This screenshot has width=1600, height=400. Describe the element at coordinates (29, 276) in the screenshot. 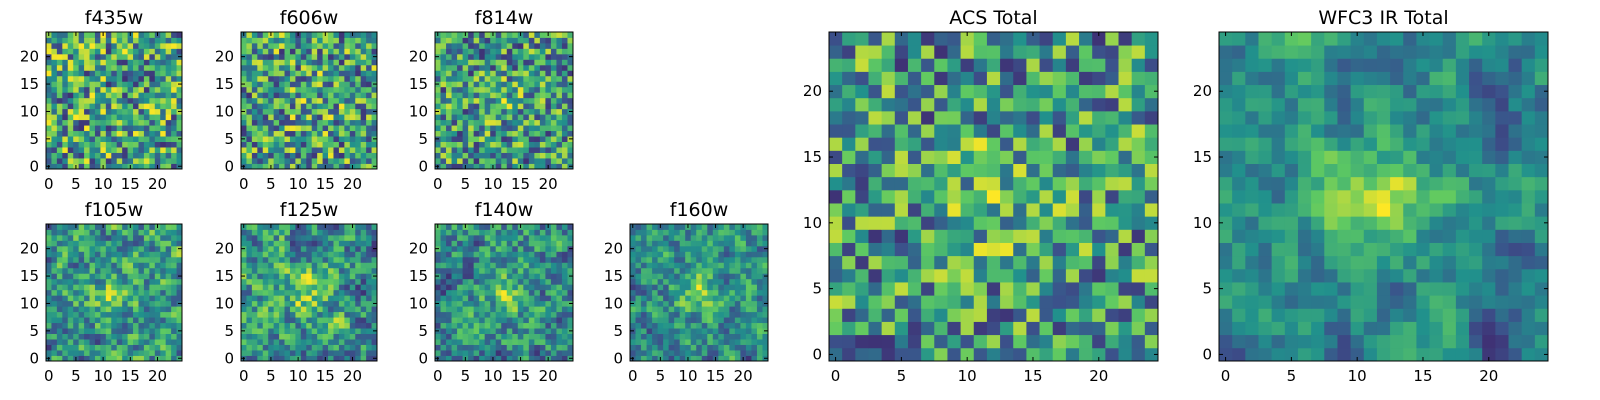

I see `y-tick-label: 15` at that location.